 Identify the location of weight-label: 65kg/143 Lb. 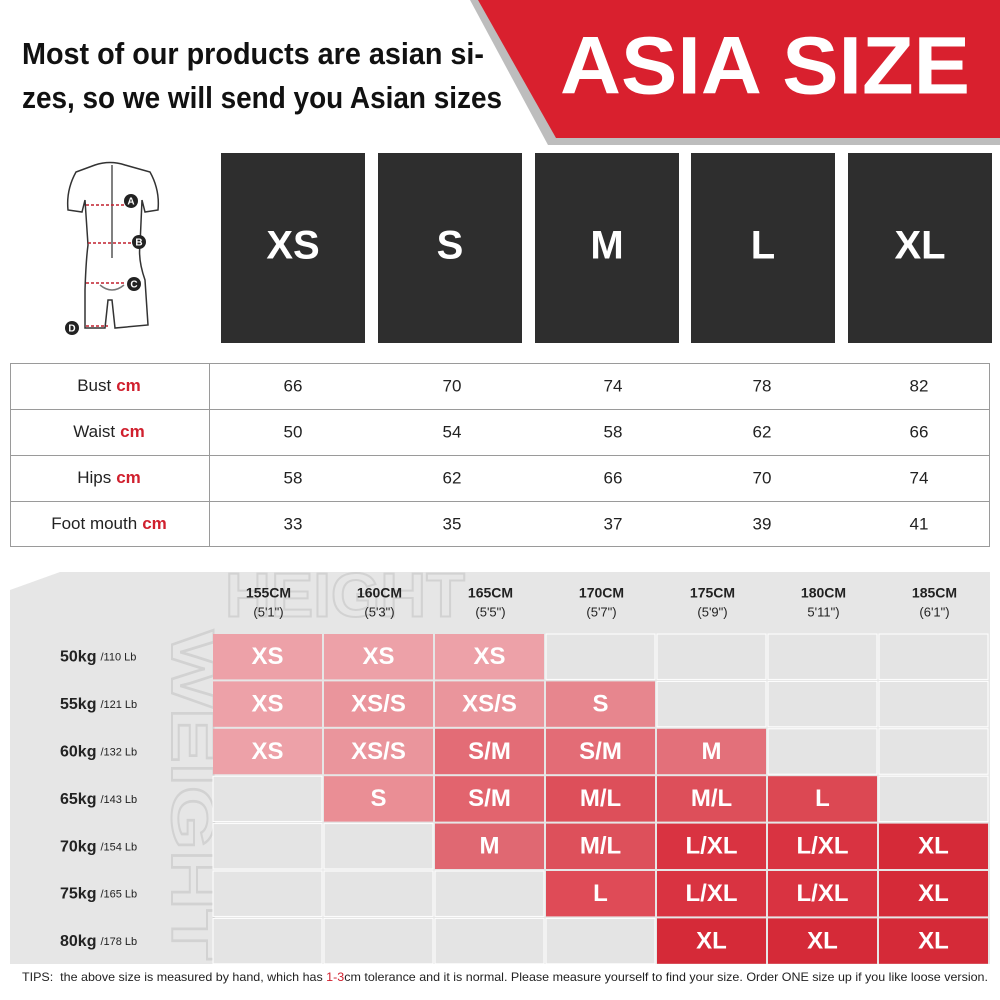
(98, 799).